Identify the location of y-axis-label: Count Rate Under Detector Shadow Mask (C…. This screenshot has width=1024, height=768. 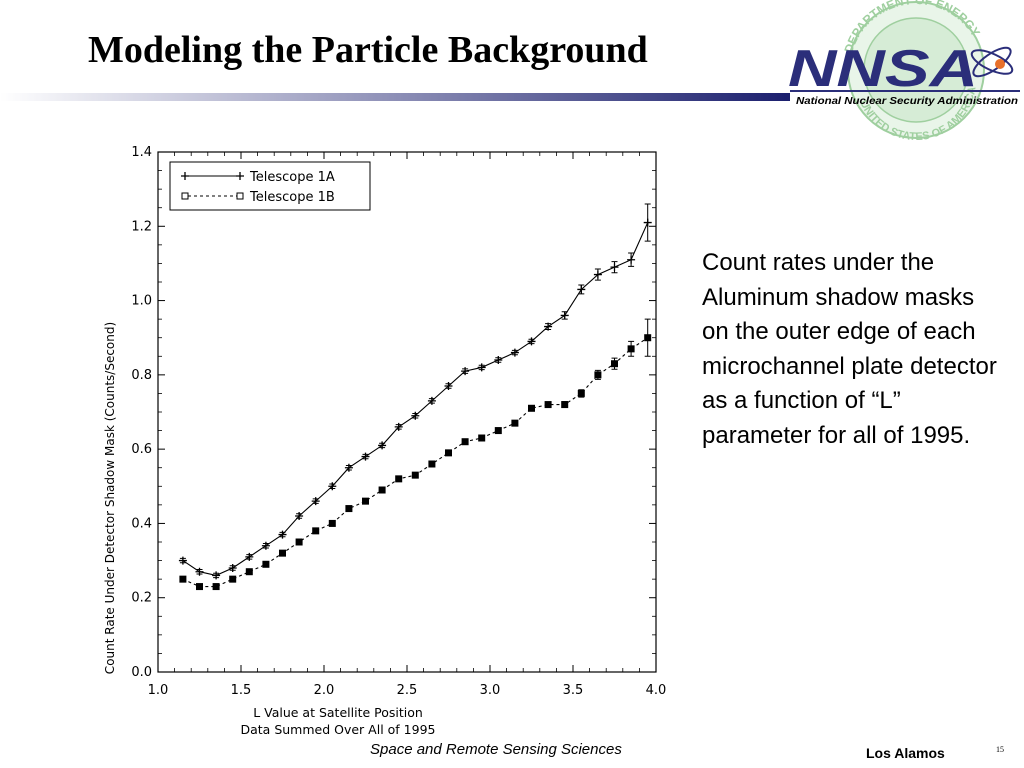
(110, 498).